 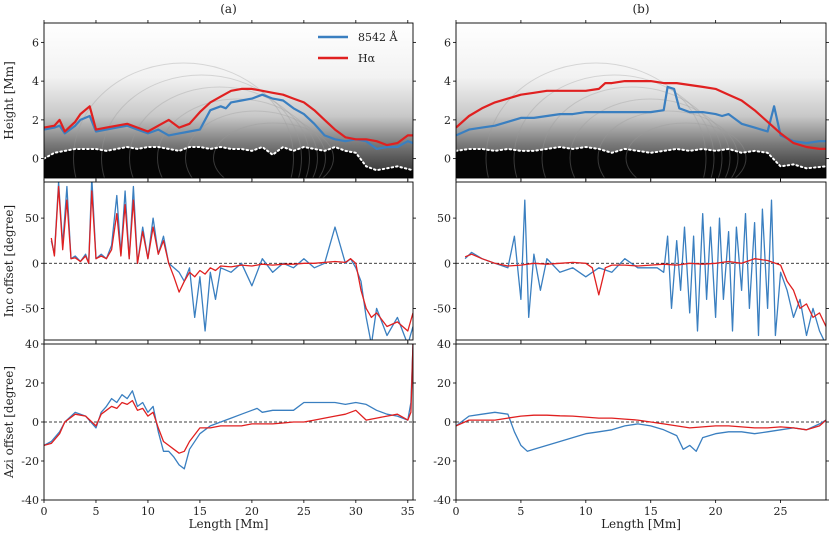 What do you see at coordinates (9, 100) in the screenshot?
I see `y-axis-label: Height [Mm]` at bounding box center [9, 100].